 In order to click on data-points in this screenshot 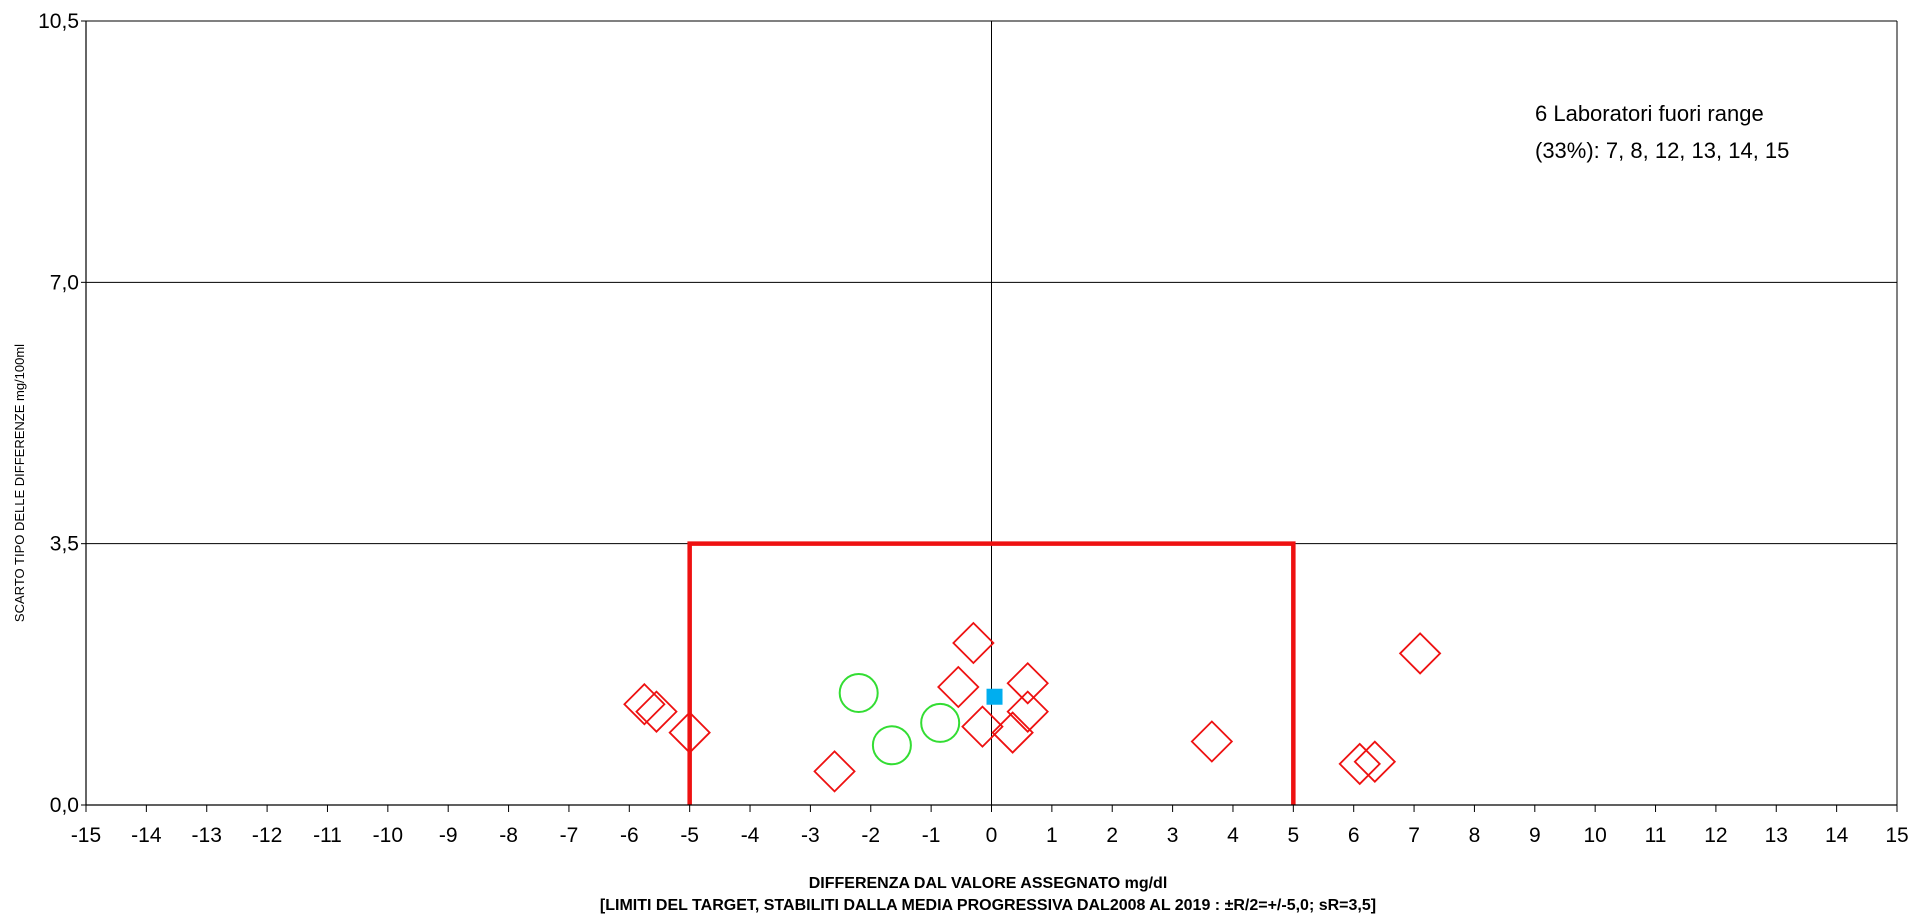, I will do `click(1032, 707)`.